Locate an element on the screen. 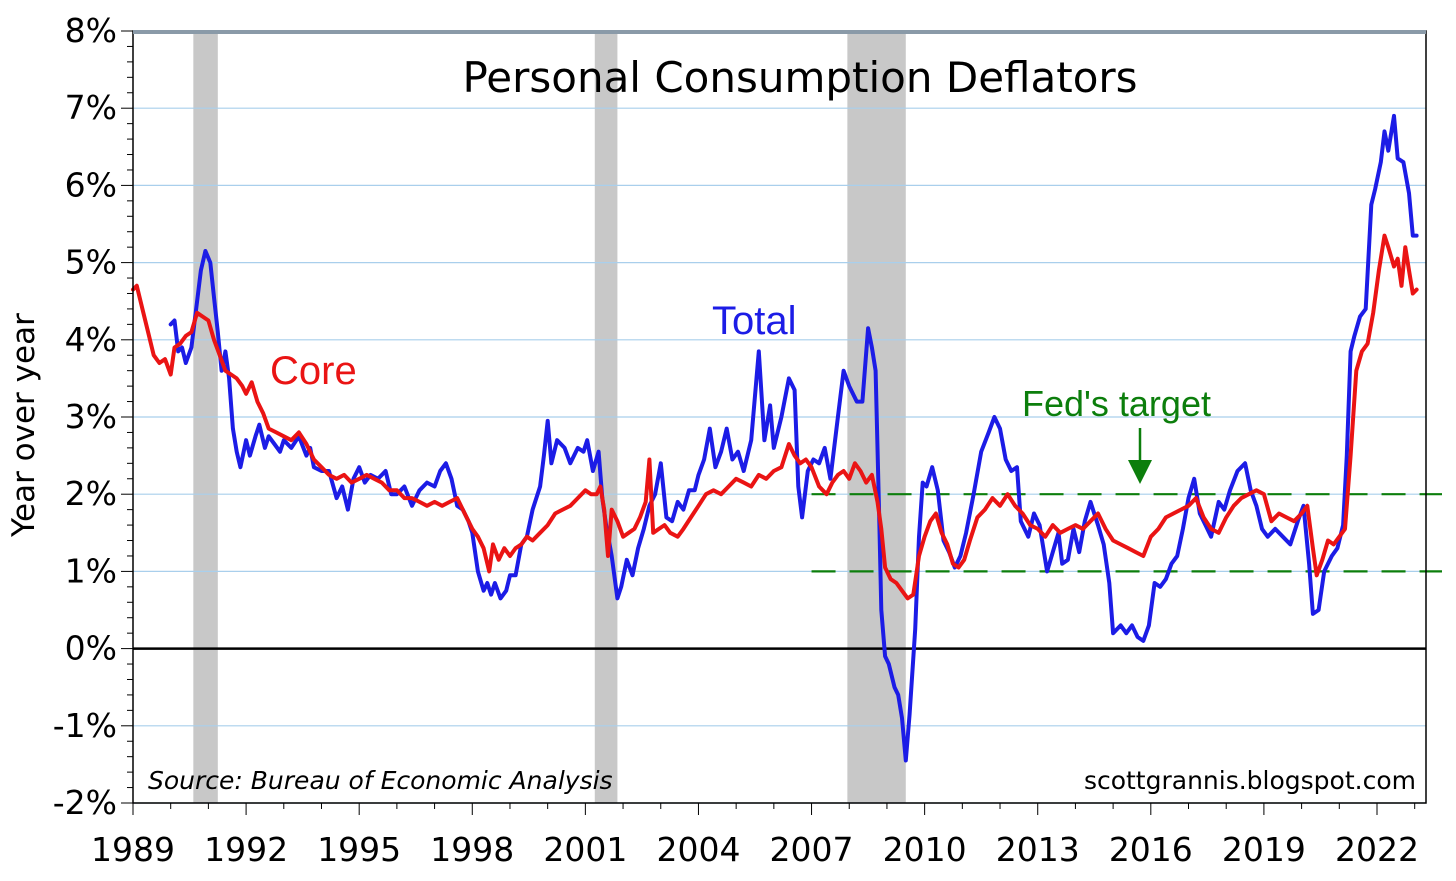 Image resolution: width=1456 pixels, height=881 pixels. x-tick-label: 2010 is located at coordinates (925, 849).